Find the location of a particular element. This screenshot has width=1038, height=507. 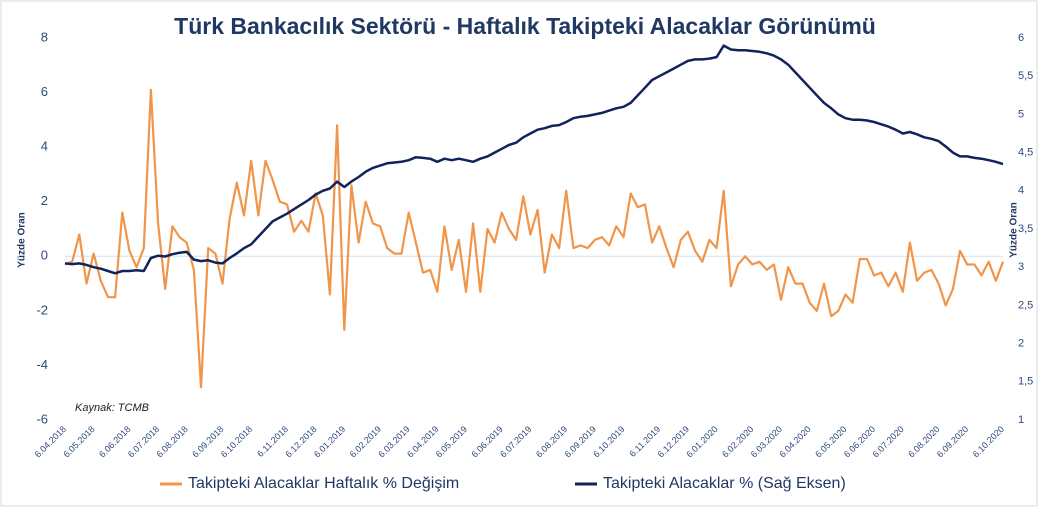

y-axis-label: Yüzde Oran is located at coordinates (22, 240).